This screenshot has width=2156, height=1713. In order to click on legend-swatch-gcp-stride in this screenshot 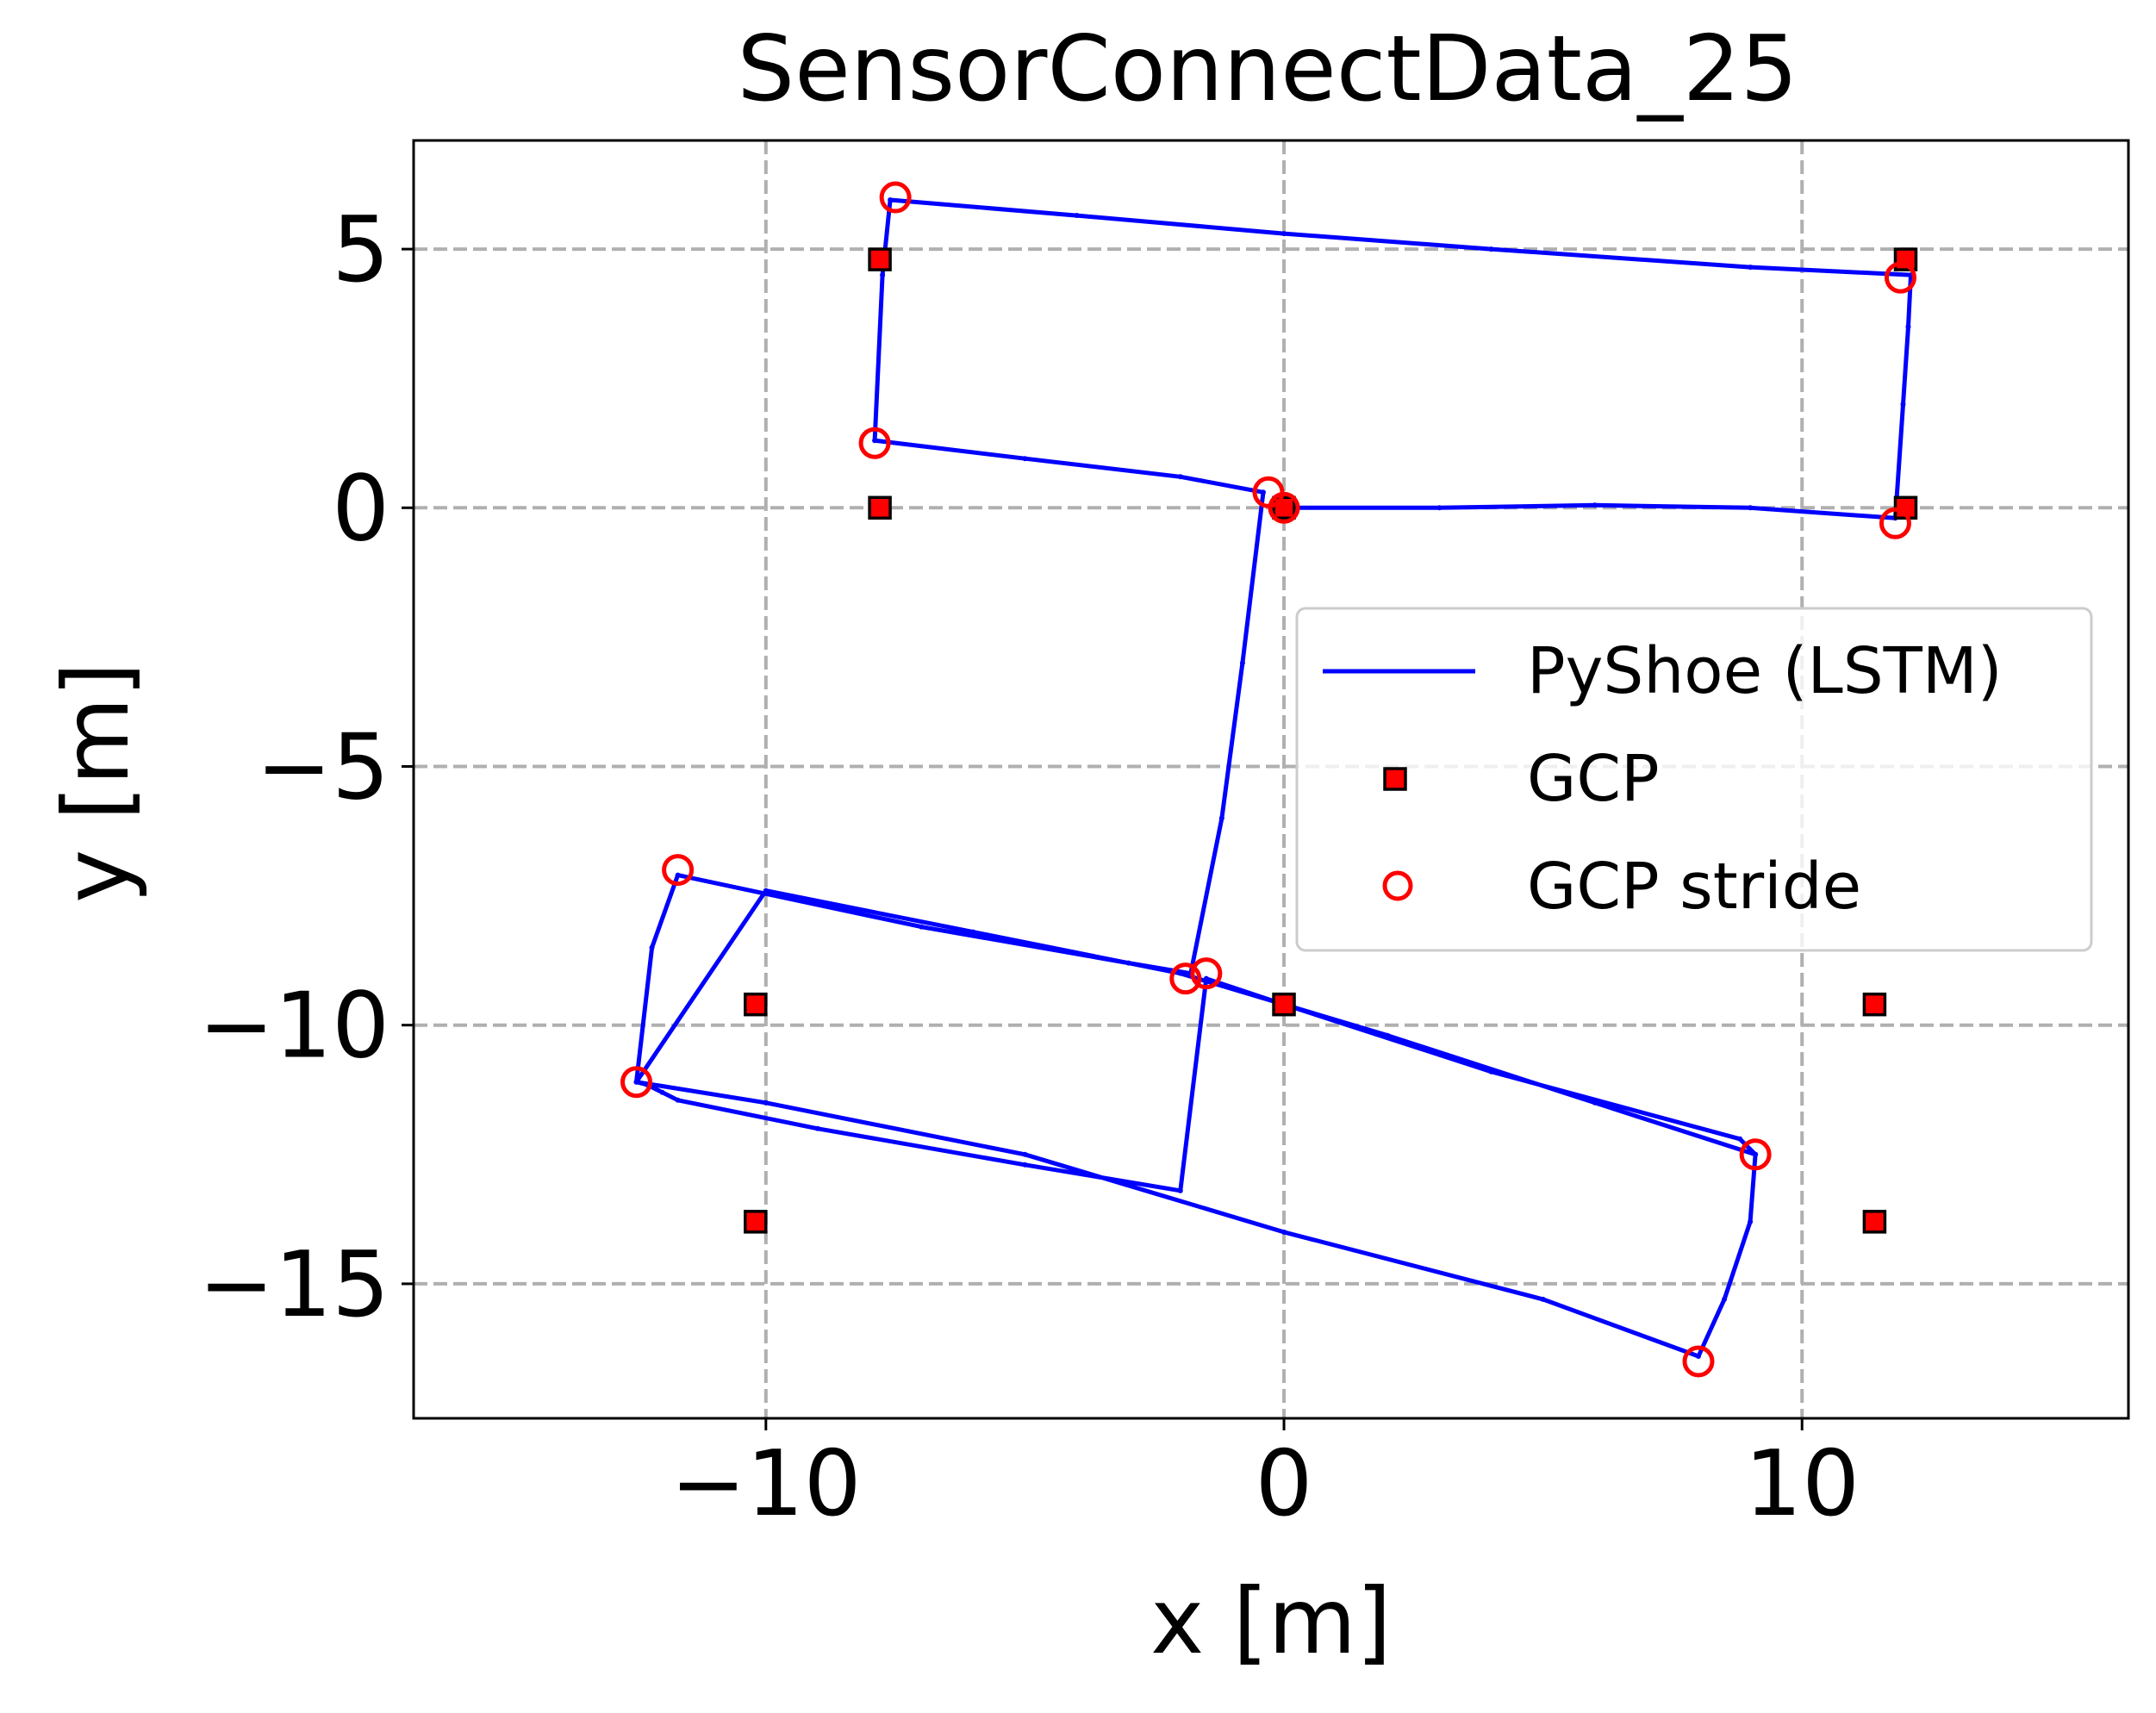, I will do `click(1397, 885)`.